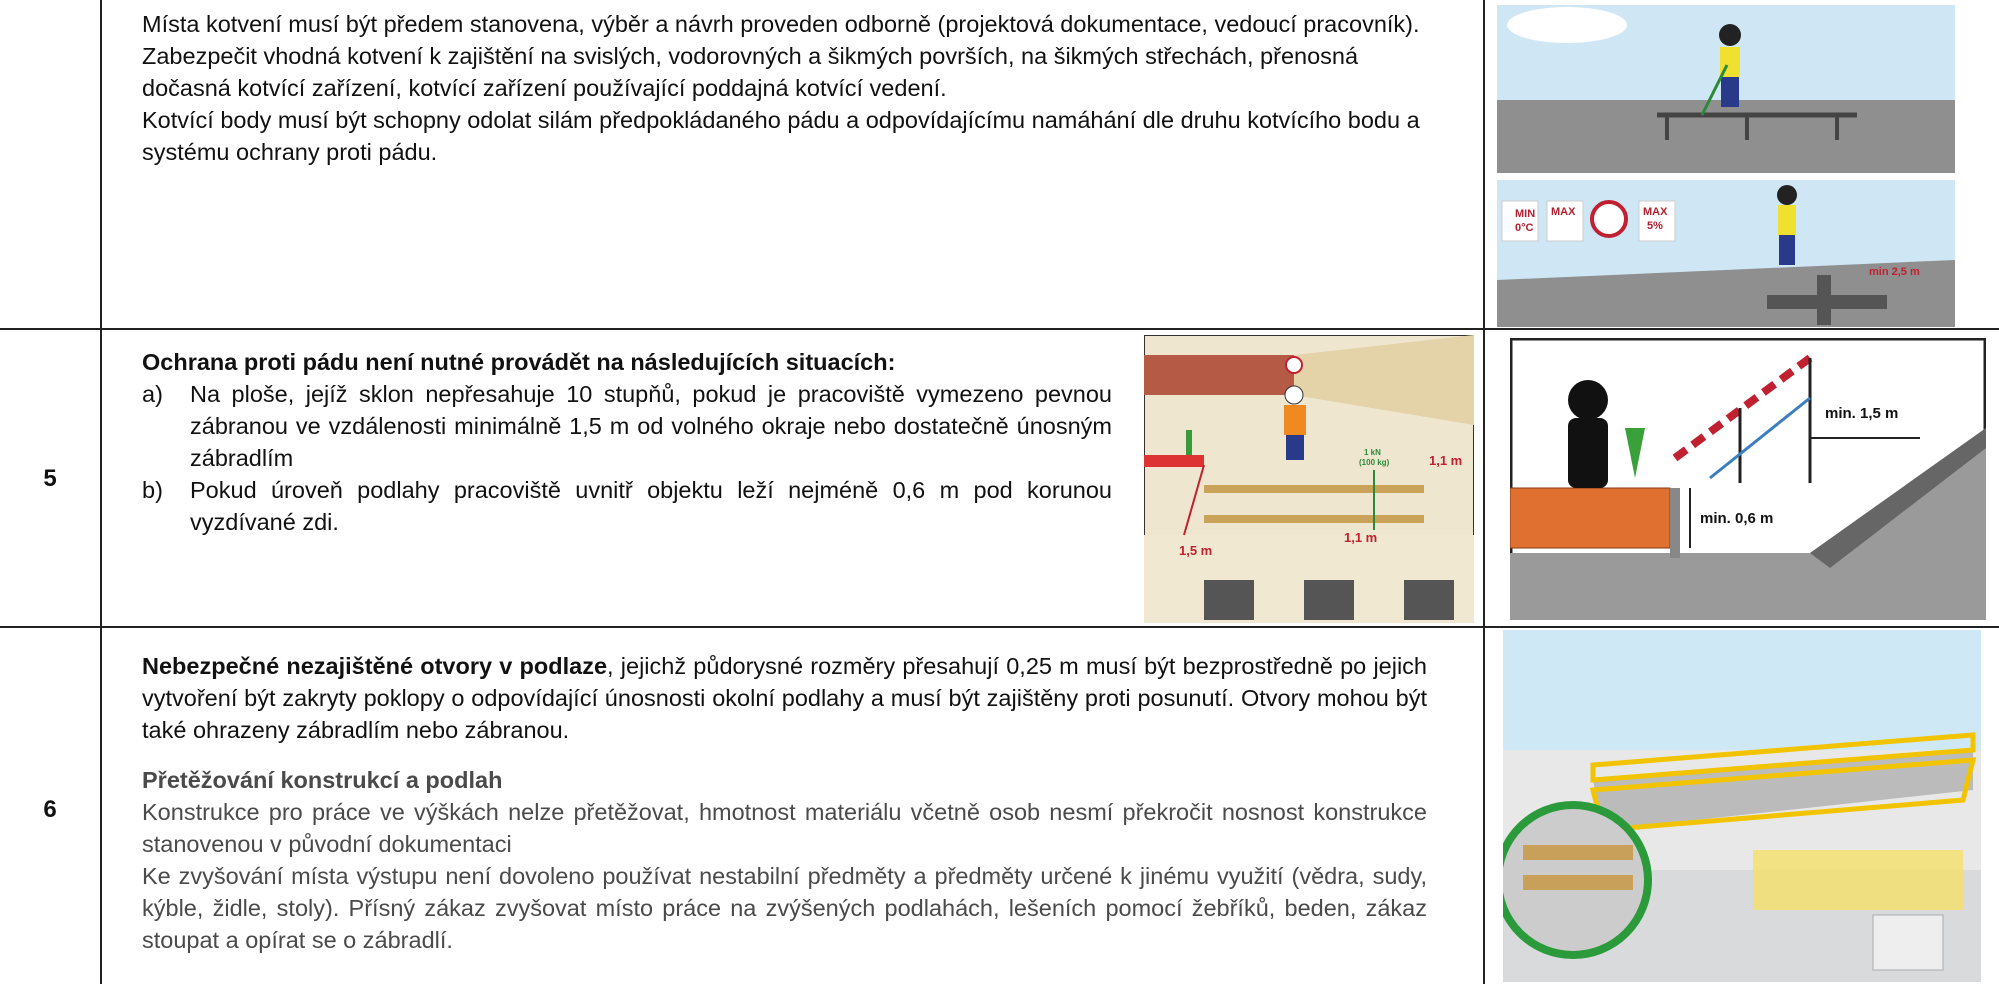  I want to click on icon-label: MIN, so click(1525, 214).